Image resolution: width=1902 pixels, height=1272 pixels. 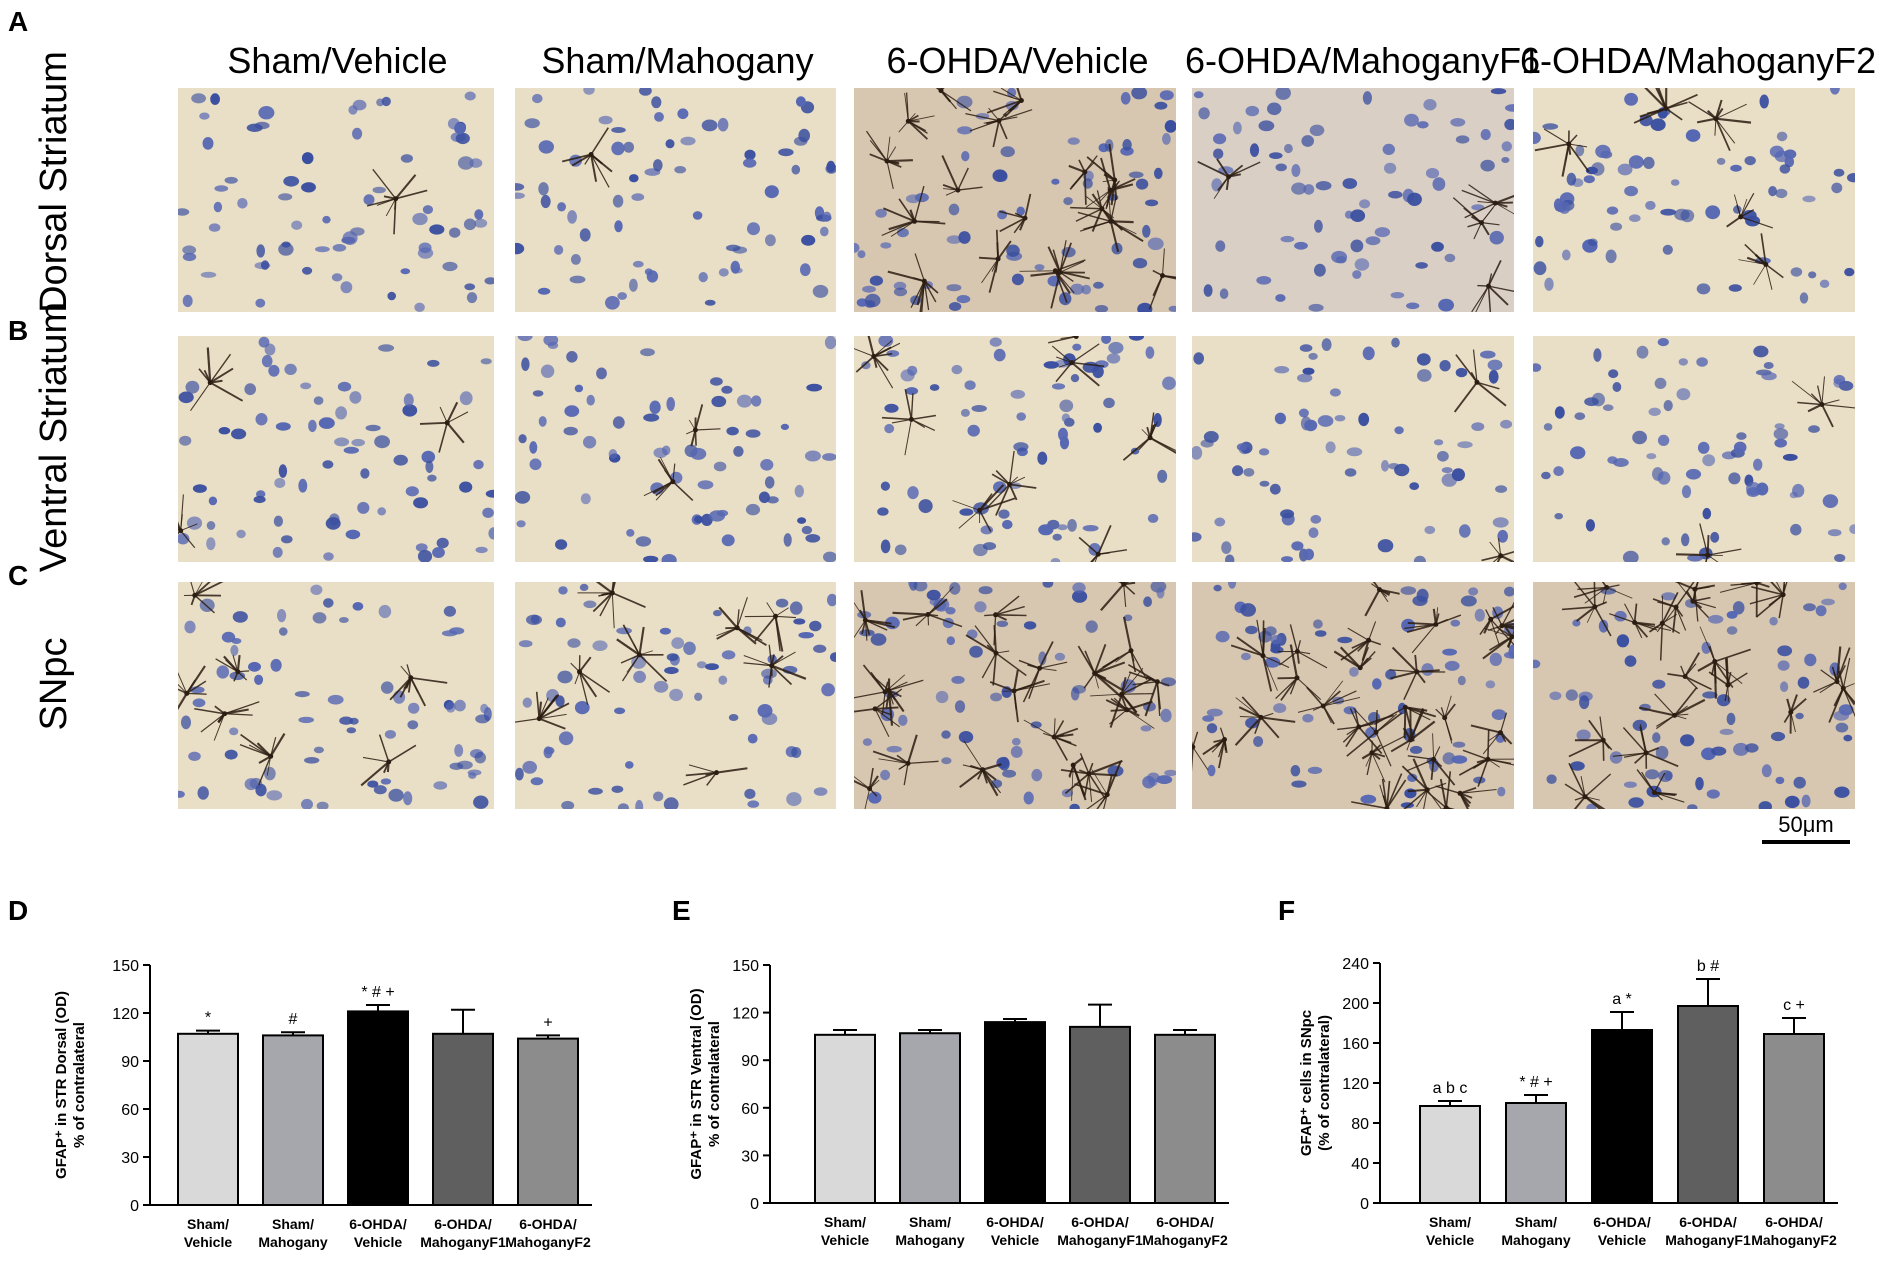 I want to click on panel-letter-a: A, so click(x=18, y=22).